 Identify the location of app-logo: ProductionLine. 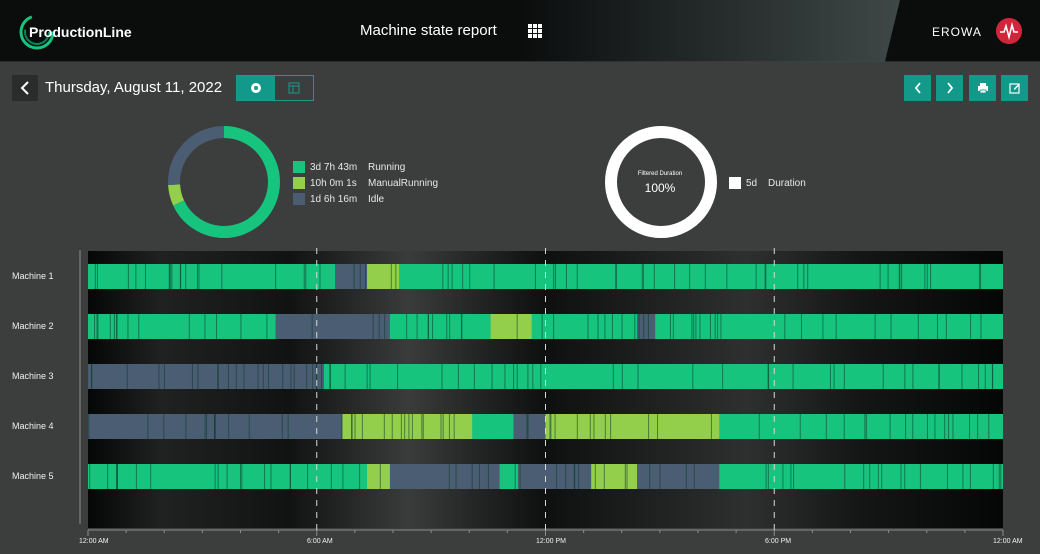
(75, 32).